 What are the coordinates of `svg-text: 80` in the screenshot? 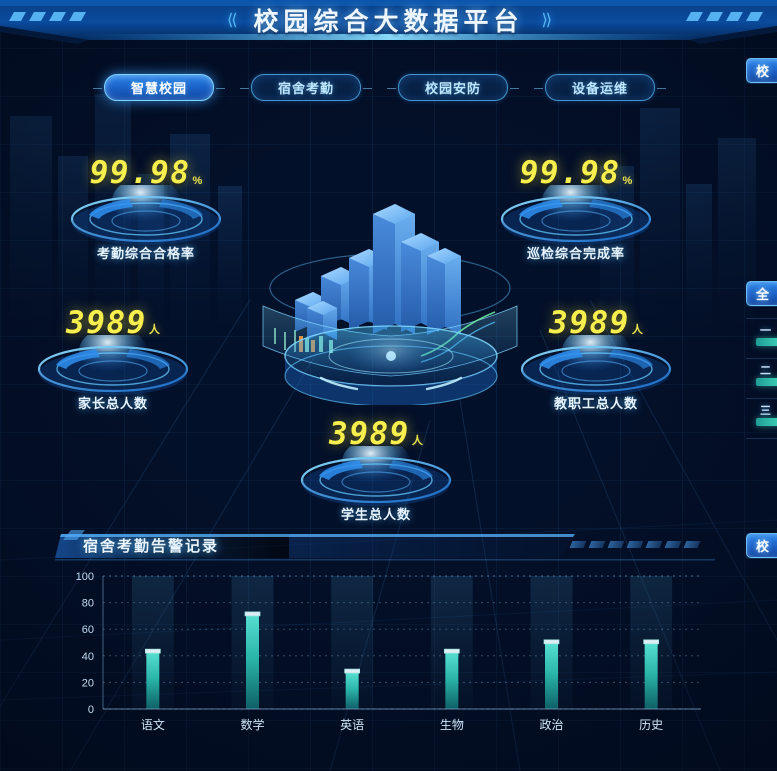 It's located at (88, 604).